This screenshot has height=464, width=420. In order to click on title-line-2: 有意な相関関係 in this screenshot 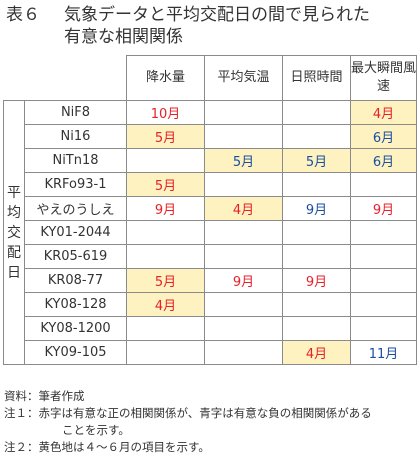, I will do `click(123, 37)`.